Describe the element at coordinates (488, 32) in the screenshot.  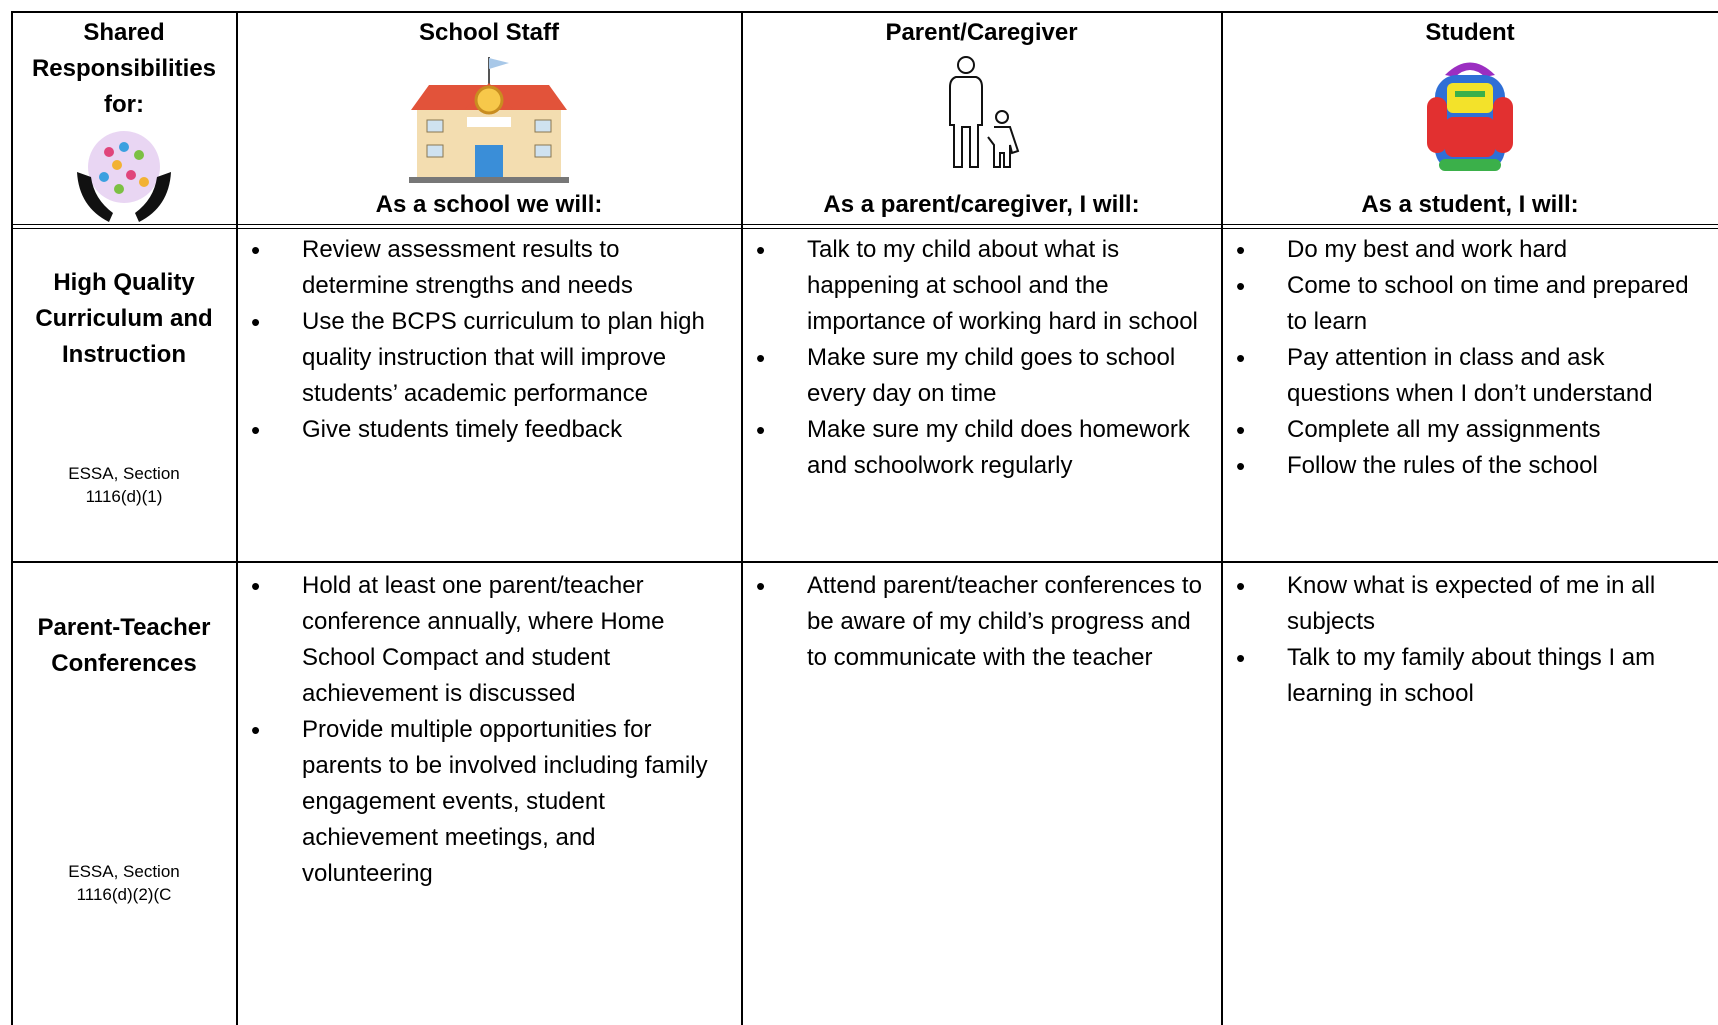
I see `column-title: School Staff` at that location.